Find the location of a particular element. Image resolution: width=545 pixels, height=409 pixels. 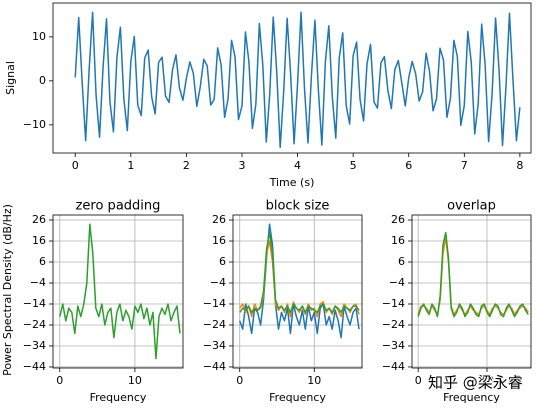

x-tick-label: 7 is located at coordinates (464, 165).